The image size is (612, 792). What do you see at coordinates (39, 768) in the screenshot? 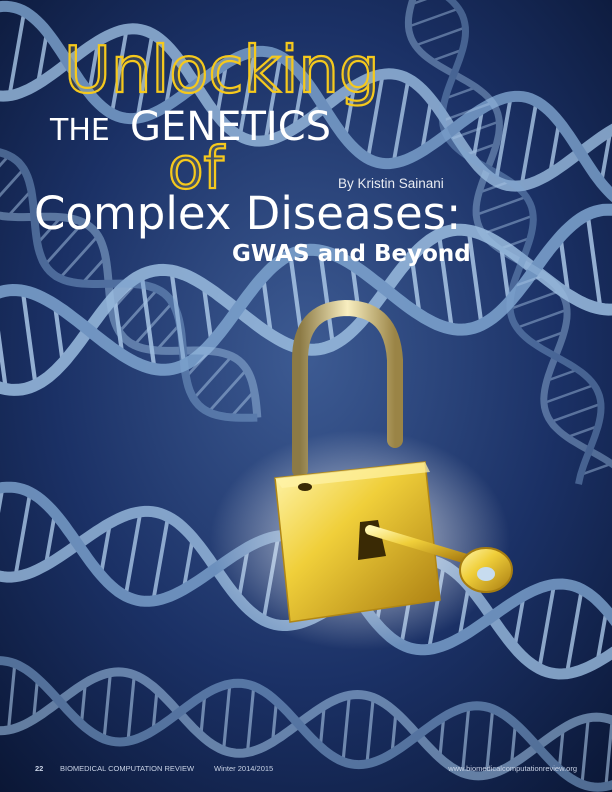
I see `page-number: 22` at bounding box center [39, 768].